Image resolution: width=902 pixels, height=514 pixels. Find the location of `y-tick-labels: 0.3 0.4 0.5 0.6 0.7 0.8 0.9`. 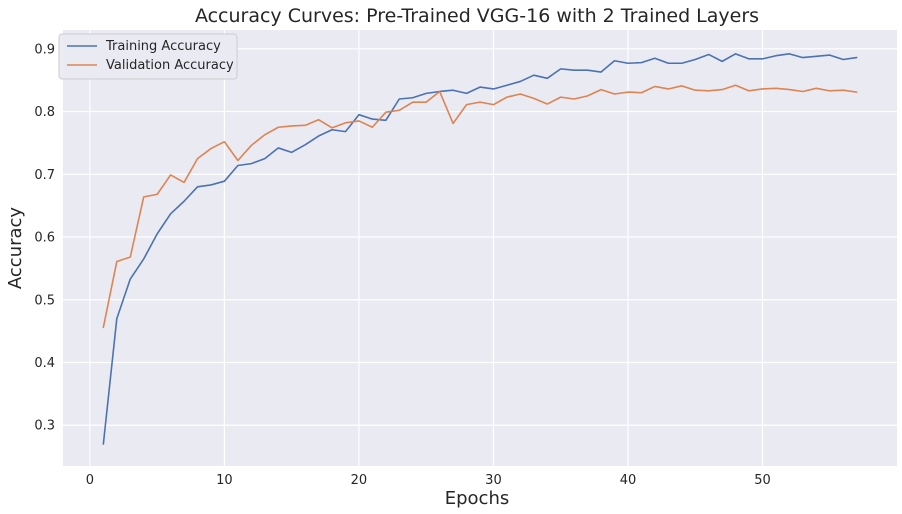

y-tick-labels: 0.3 0.4 0.5 0.6 0.7 0.8 0.9 is located at coordinates (44, 237).